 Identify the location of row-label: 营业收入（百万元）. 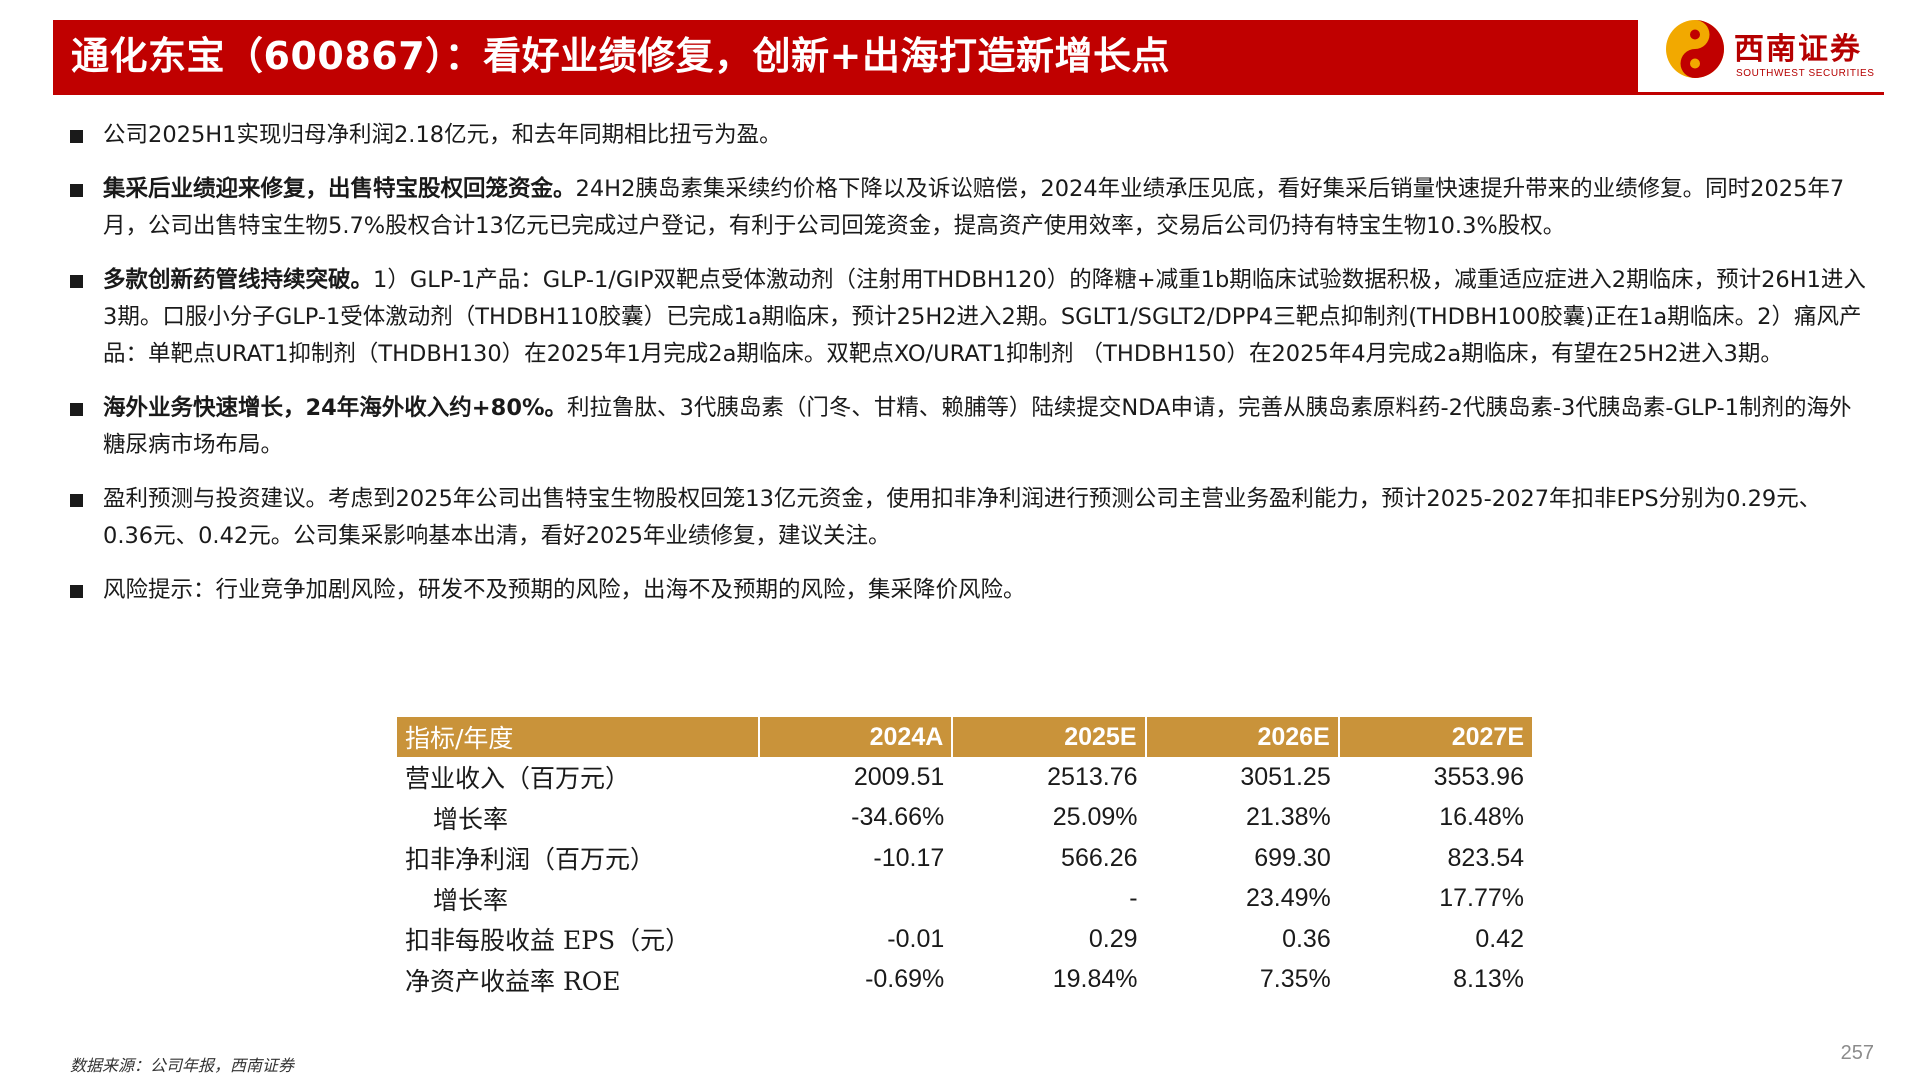
(518, 779).